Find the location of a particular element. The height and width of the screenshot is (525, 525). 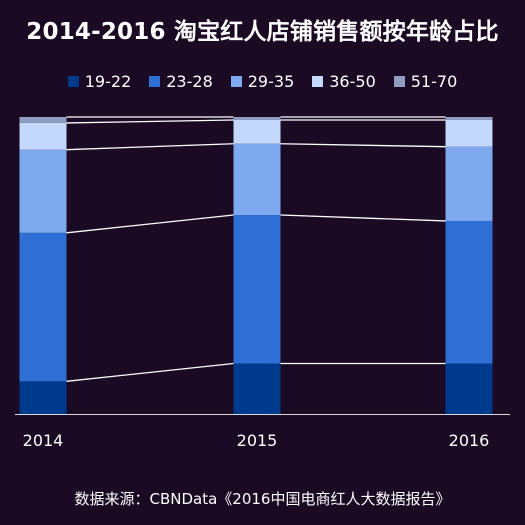

legend-item-19-22: 19-22 is located at coordinates (99, 81).